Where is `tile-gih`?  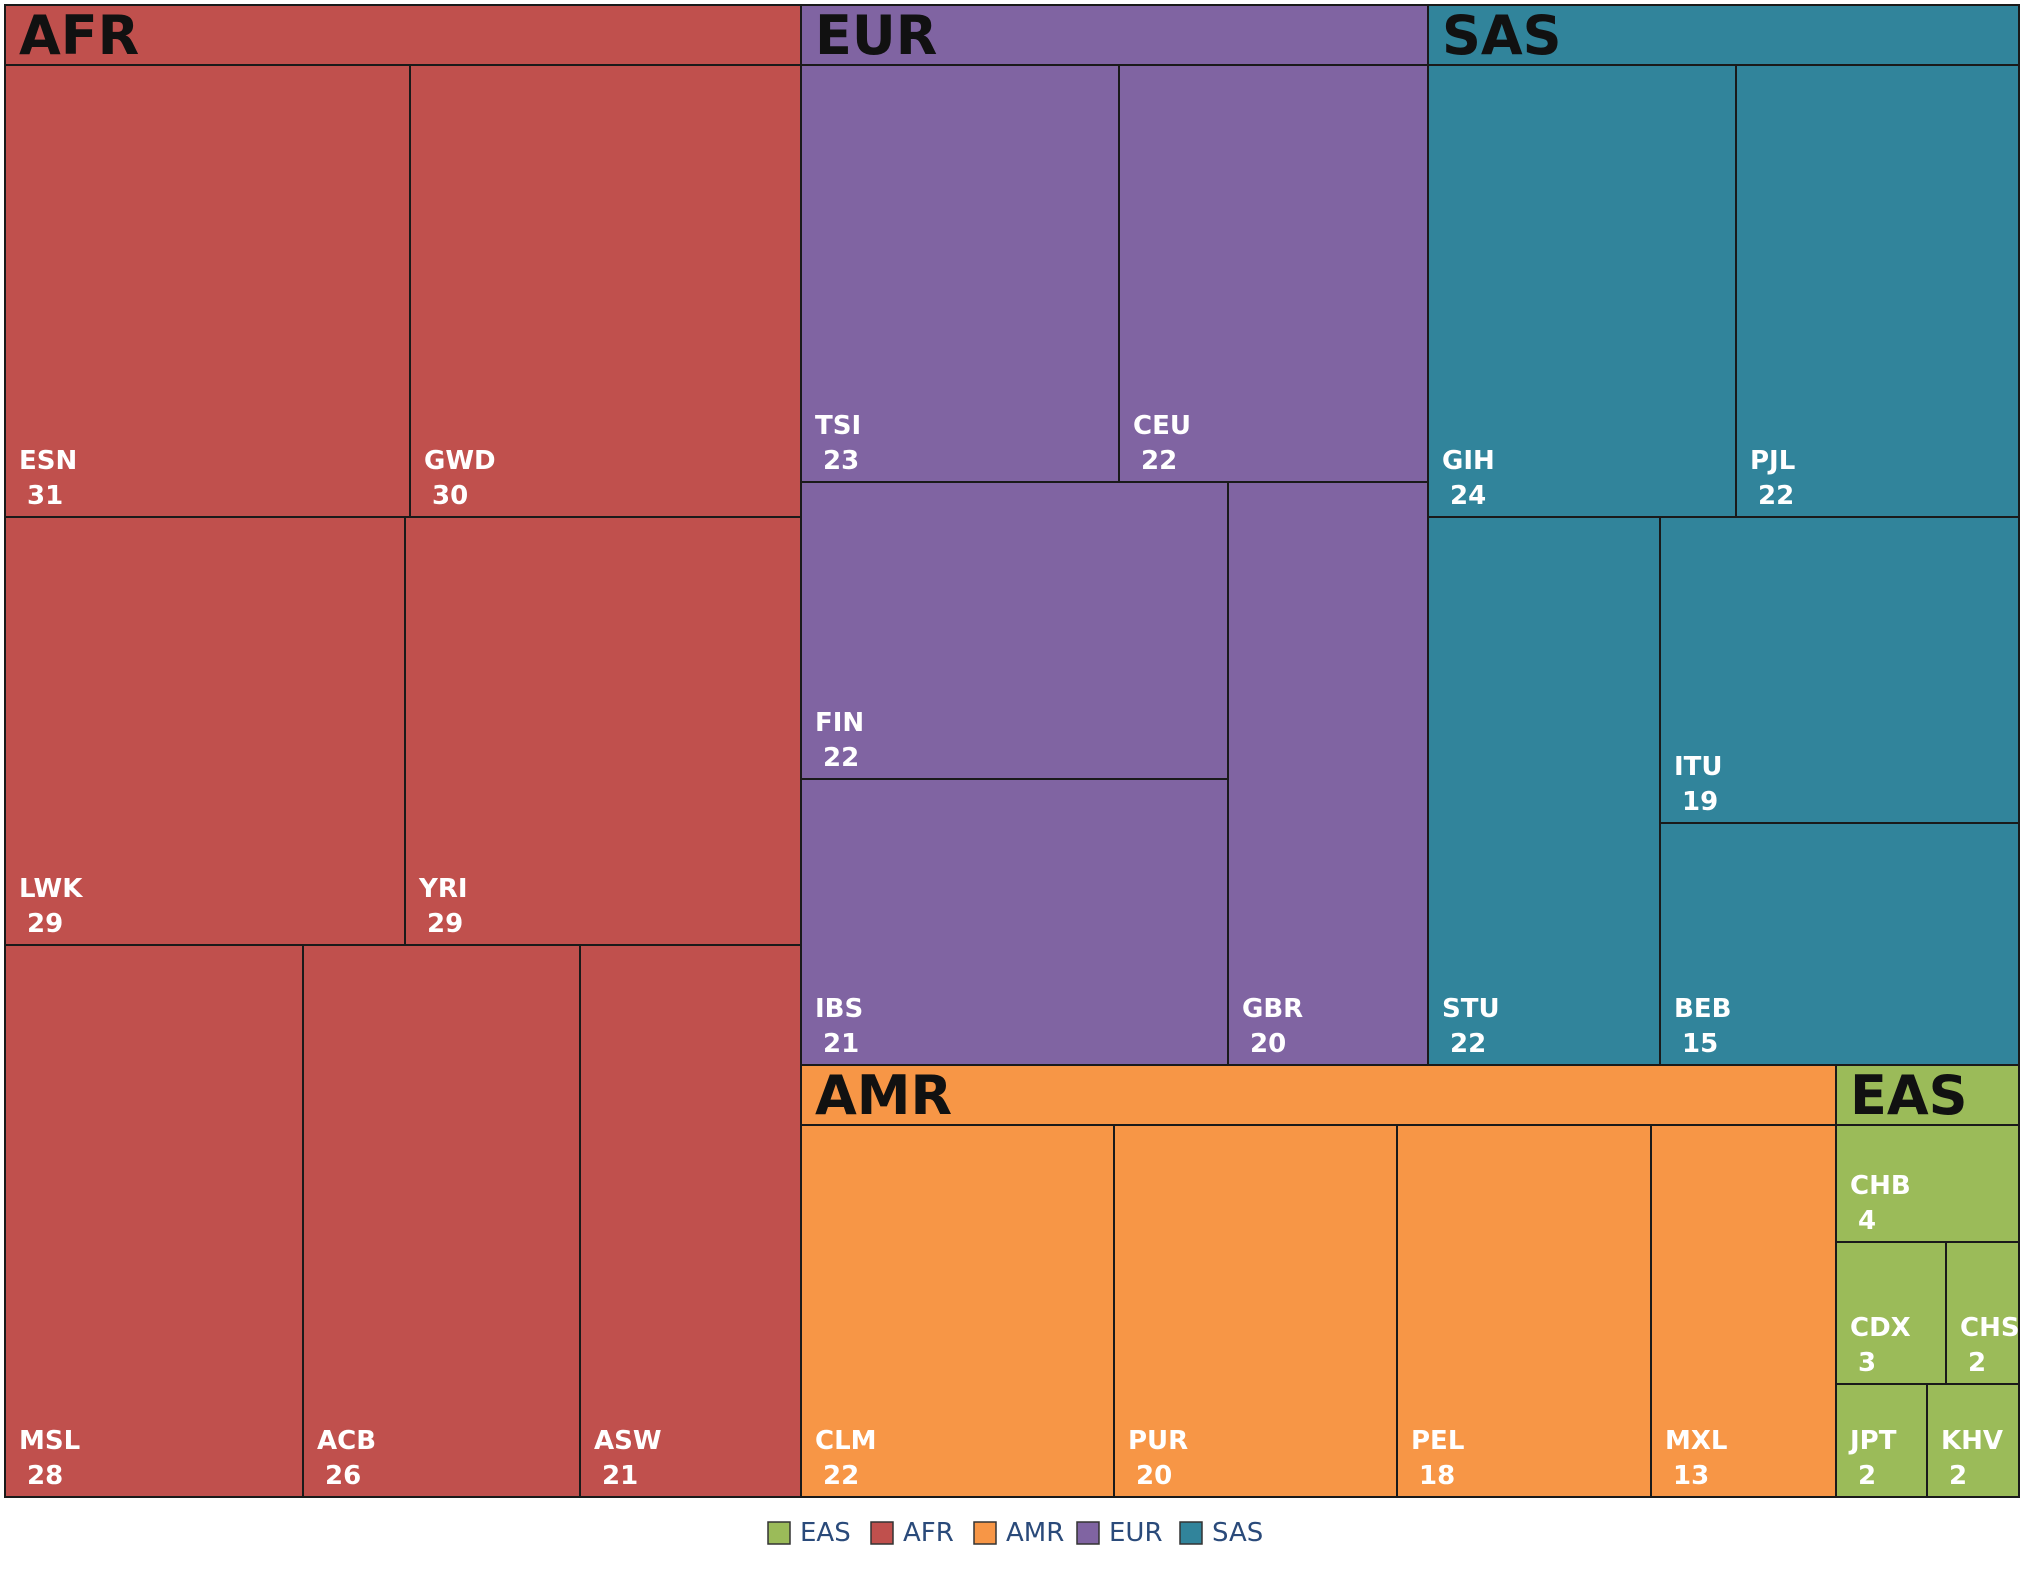
tile-gih is located at coordinates (1582, 291).